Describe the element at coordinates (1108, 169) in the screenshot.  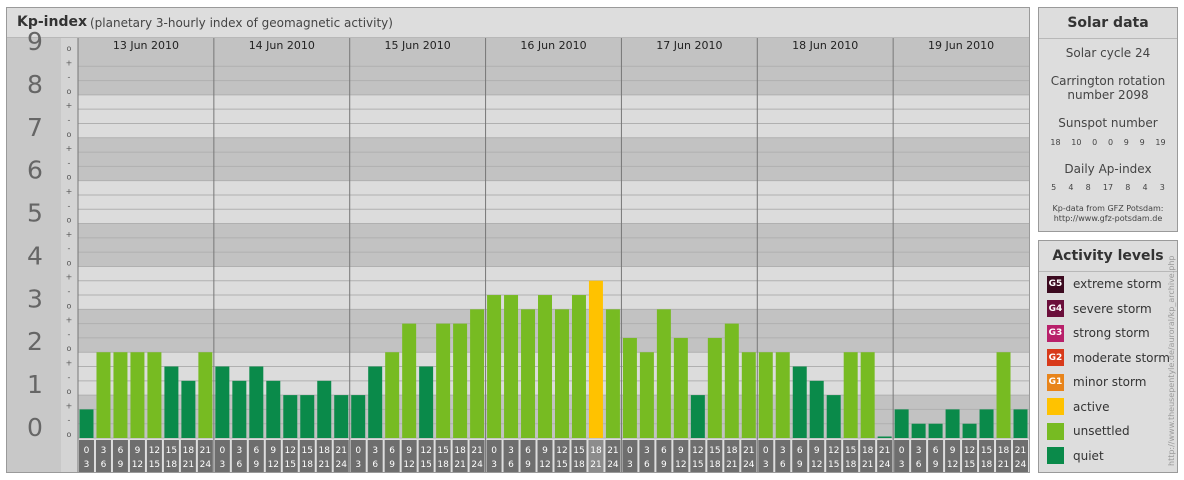
I see `ap-label: Daily Ap-index` at that location.